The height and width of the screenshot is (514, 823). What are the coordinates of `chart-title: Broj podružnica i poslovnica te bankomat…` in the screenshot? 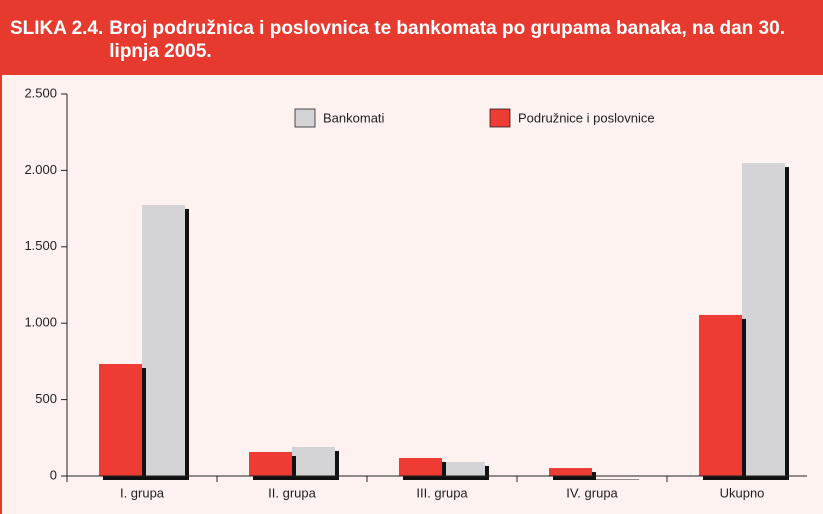 It's located at (447, 40).